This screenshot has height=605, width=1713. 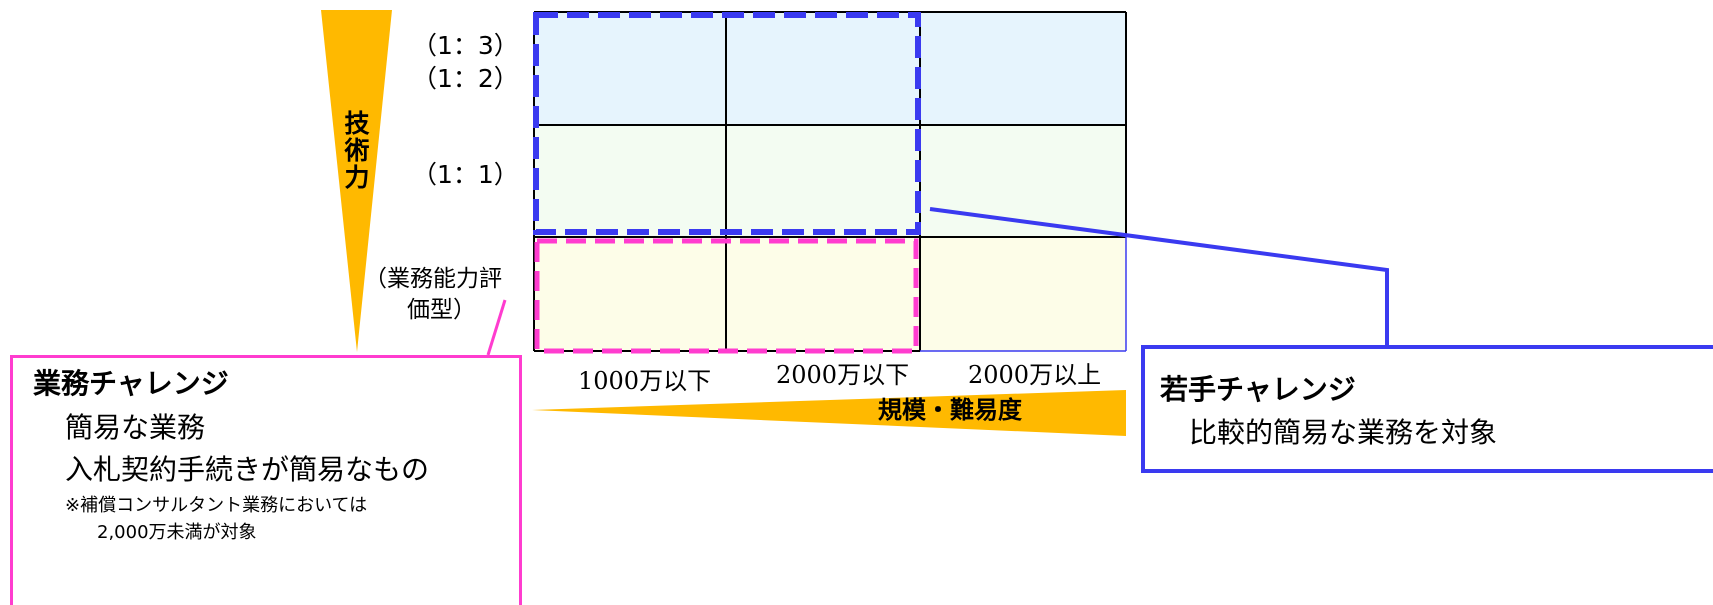 I want to click on row-label-1-2: （1：2）, so click(x=465, y=78).